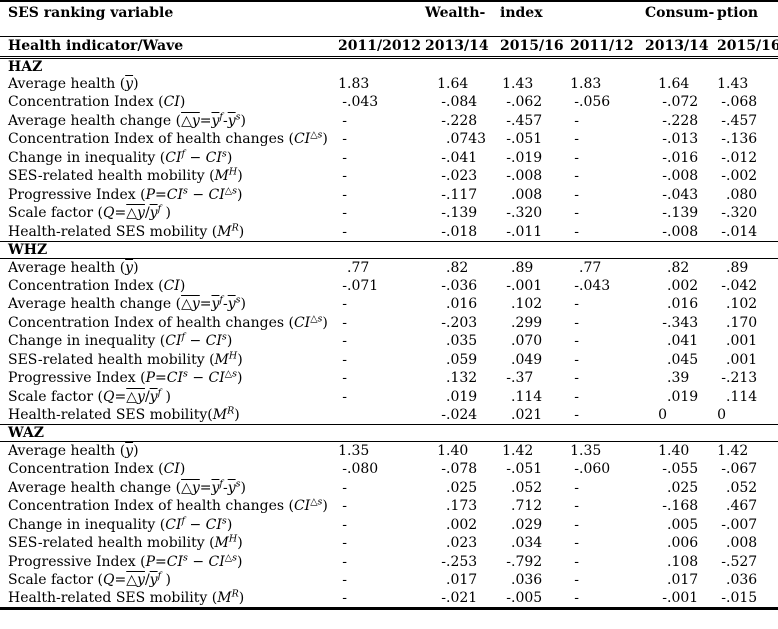 This screenshot has height=629, width=778. I want to click on cell-value: -.168, so click(680, 506).